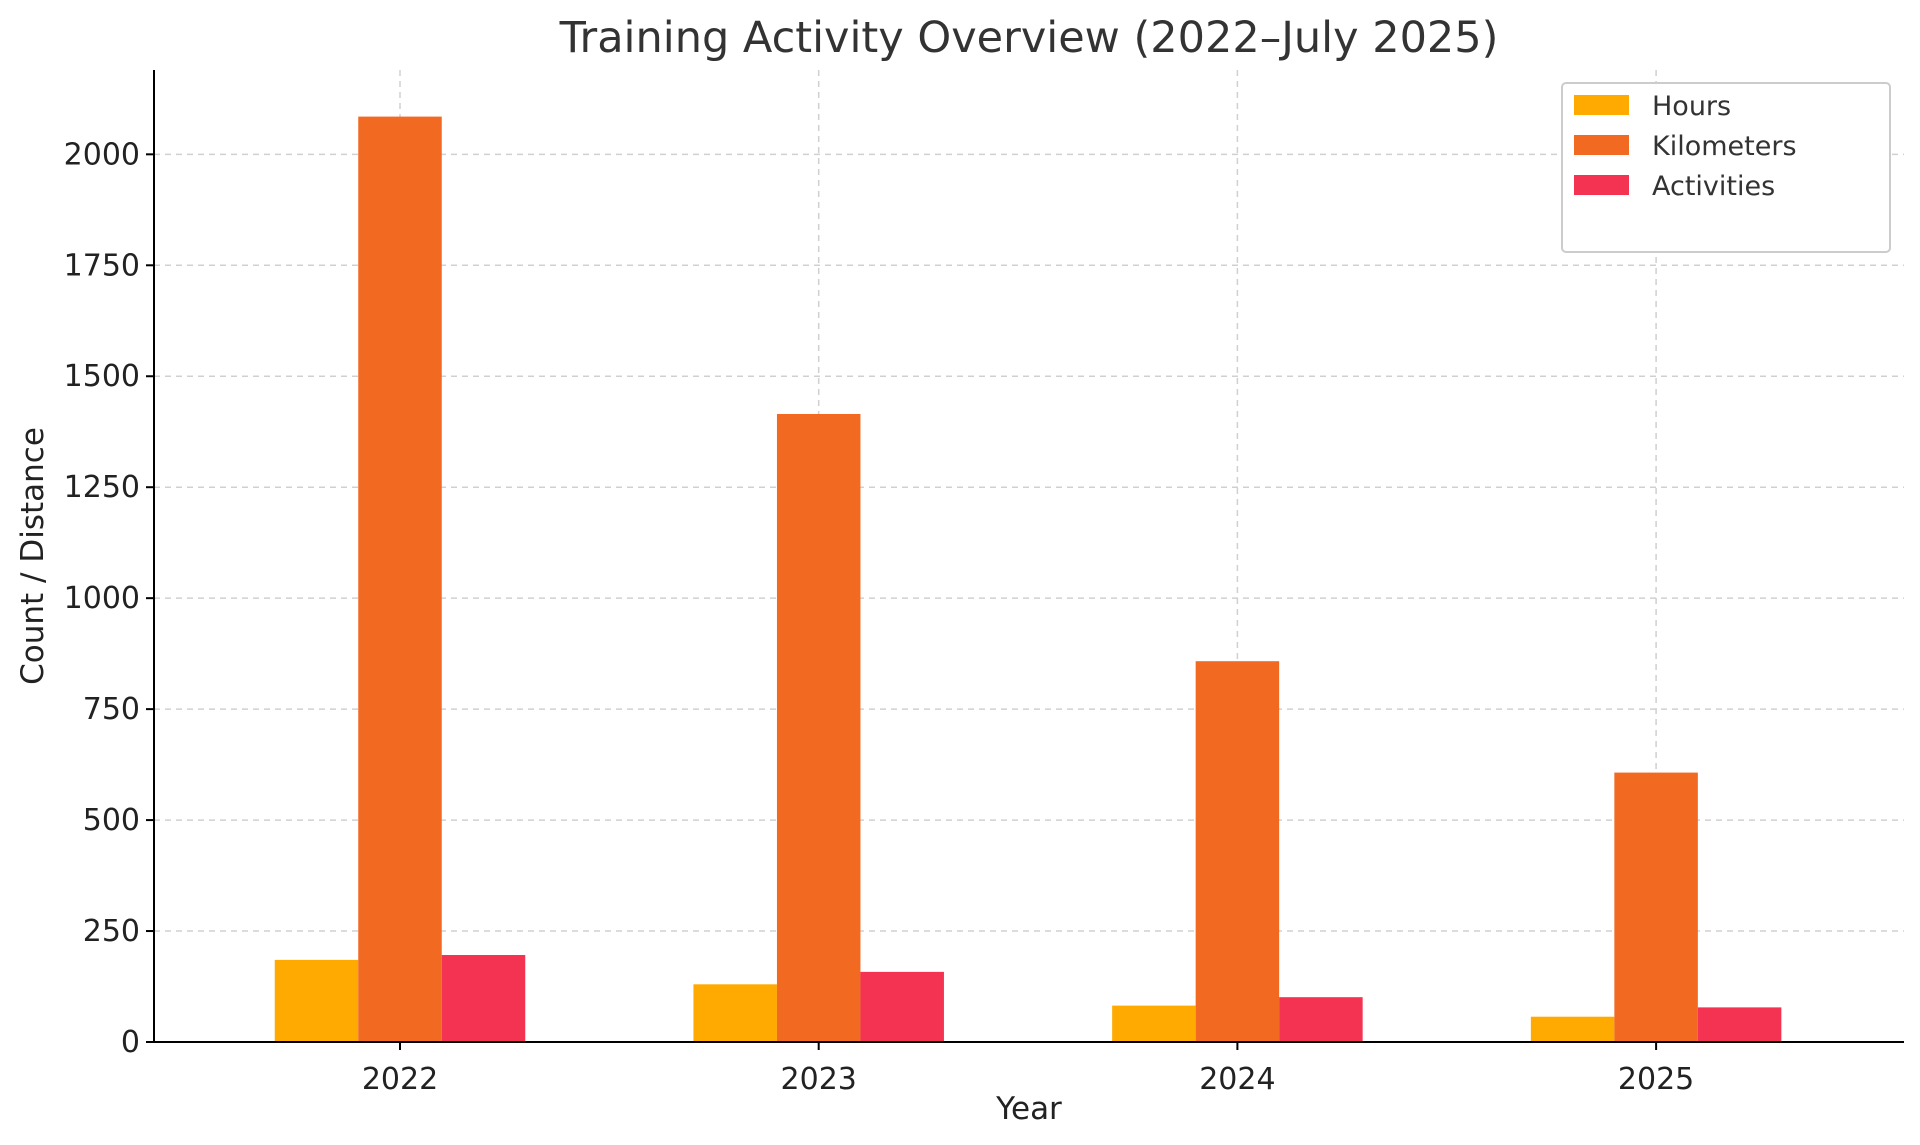  I want to click on bar-kilometers-2024, so click(1237, 851).